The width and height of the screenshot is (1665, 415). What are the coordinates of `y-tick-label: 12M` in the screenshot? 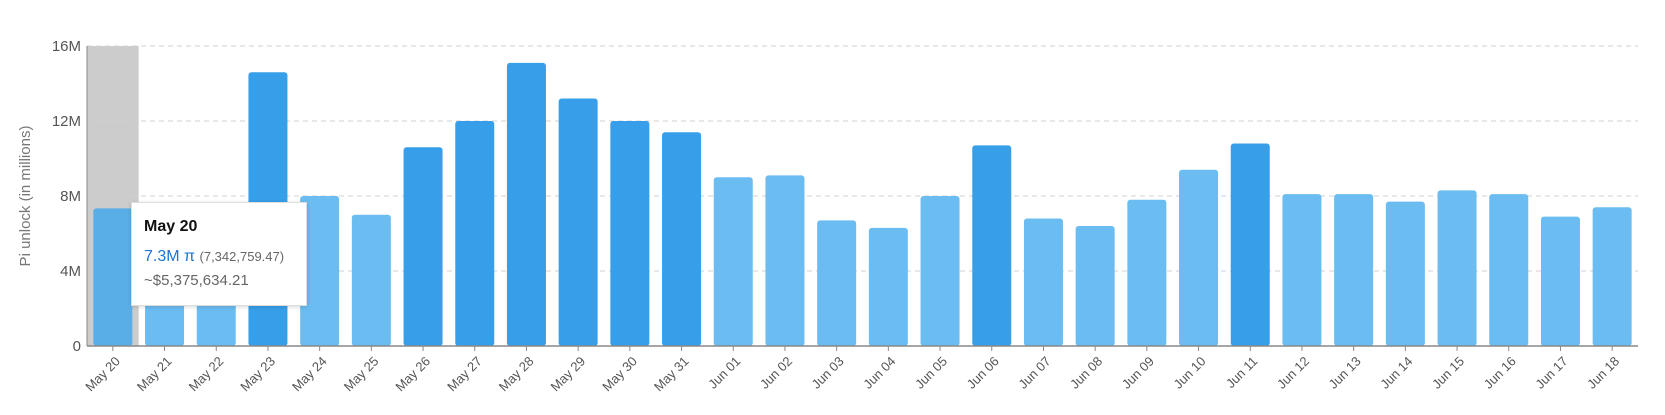 It's located at (66, 121).